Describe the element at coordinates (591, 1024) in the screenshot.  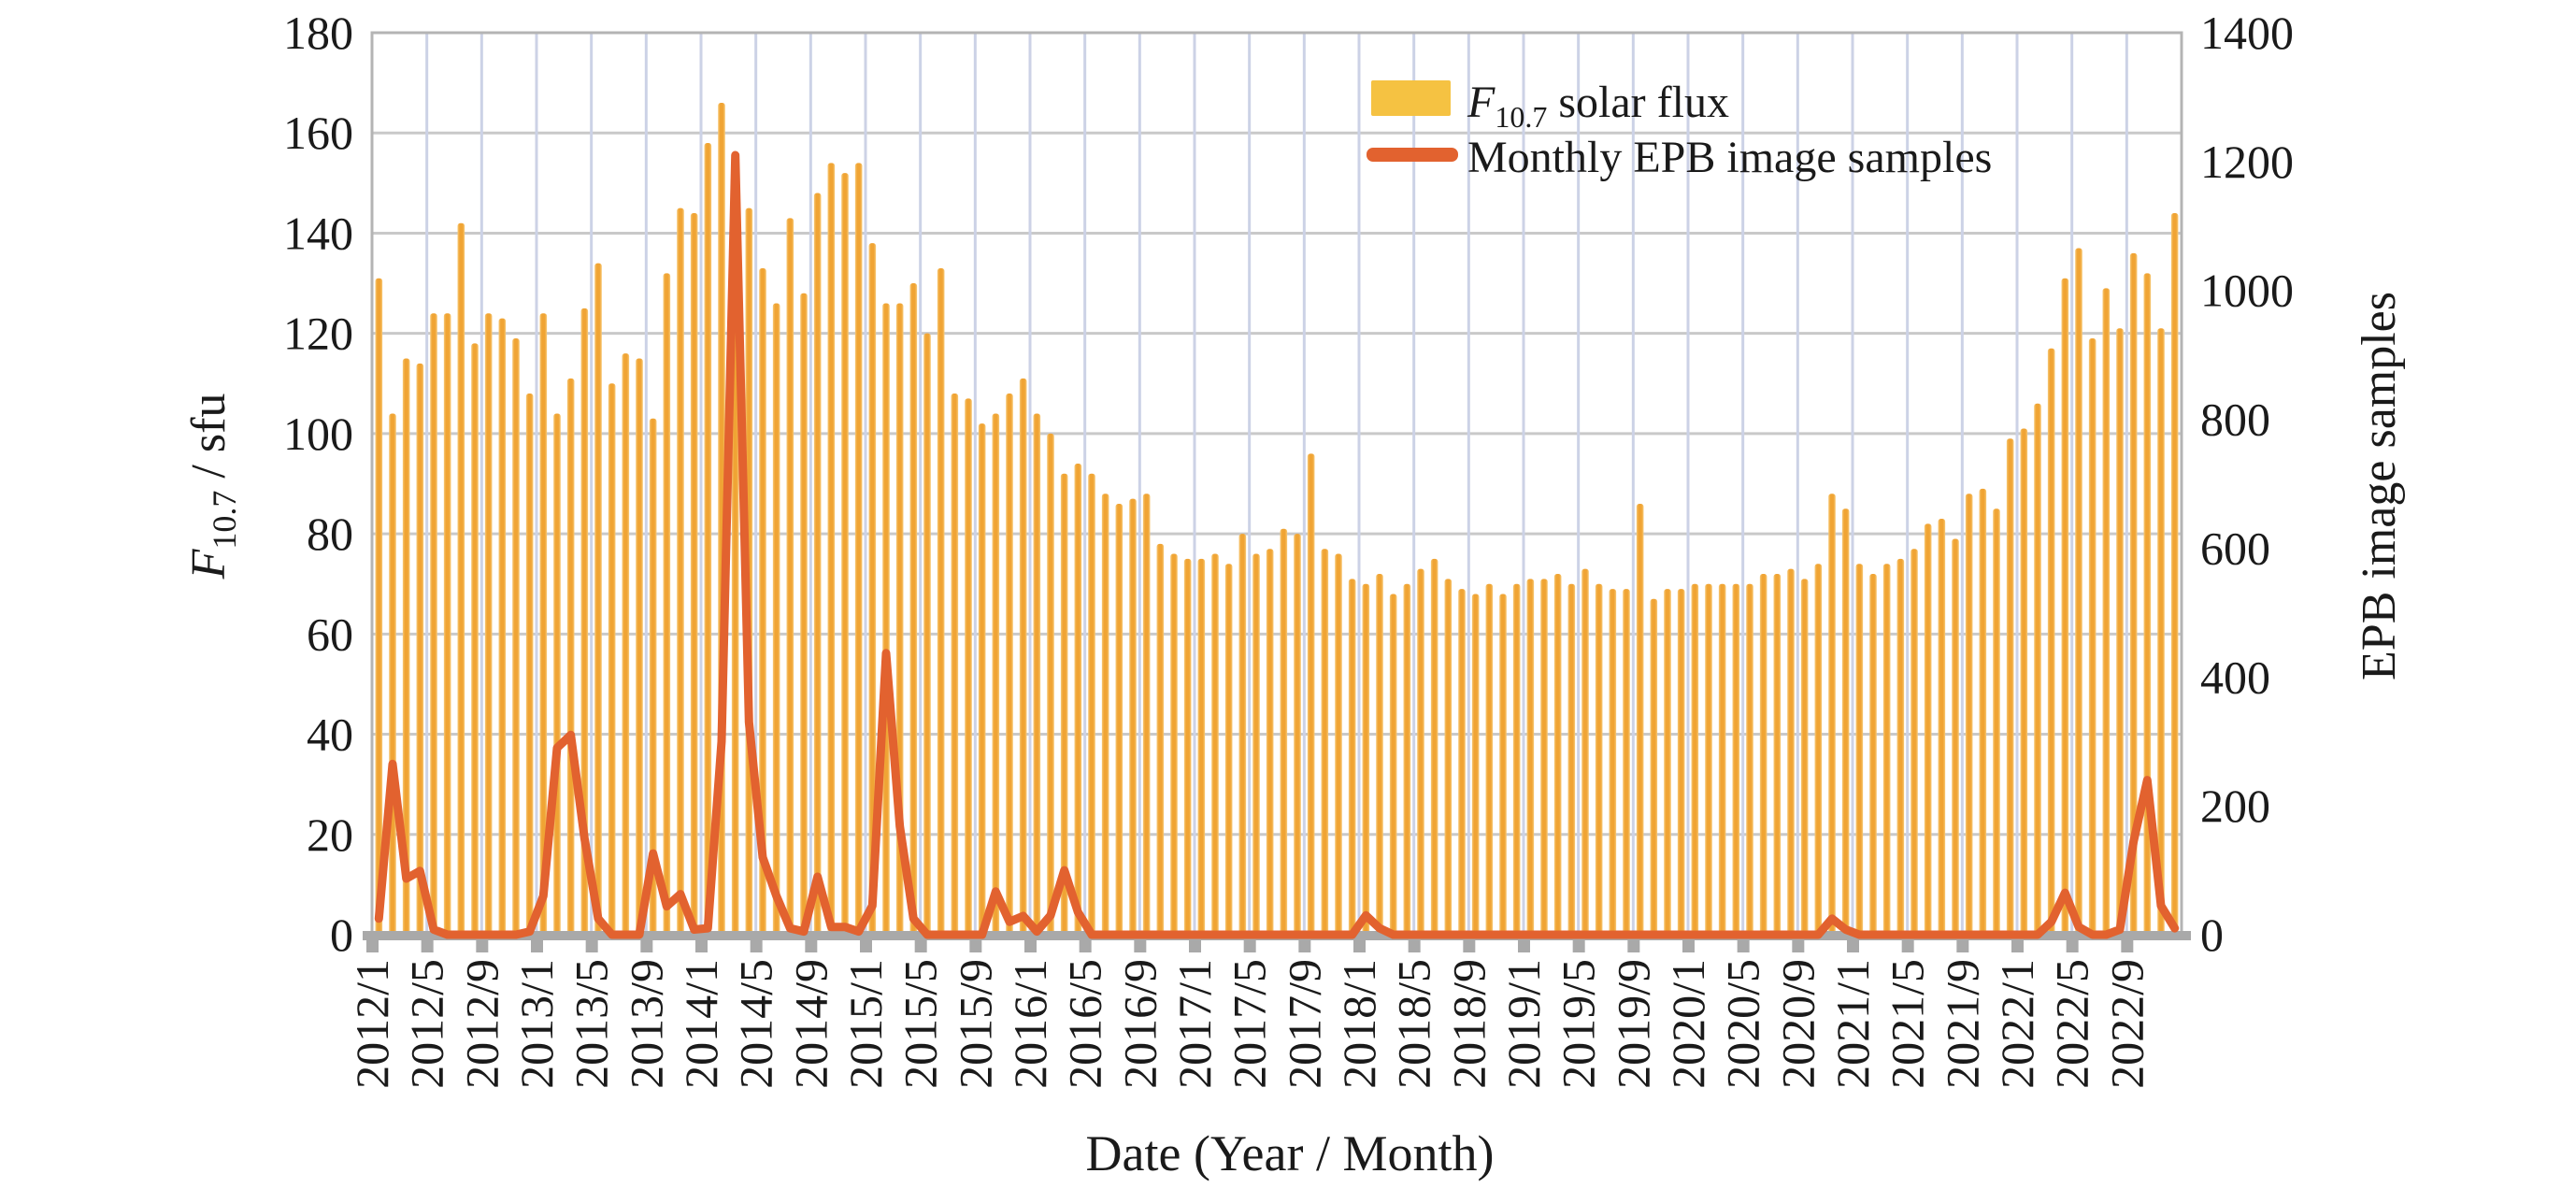
I see `x-tick-label: 2013/5` at that location.